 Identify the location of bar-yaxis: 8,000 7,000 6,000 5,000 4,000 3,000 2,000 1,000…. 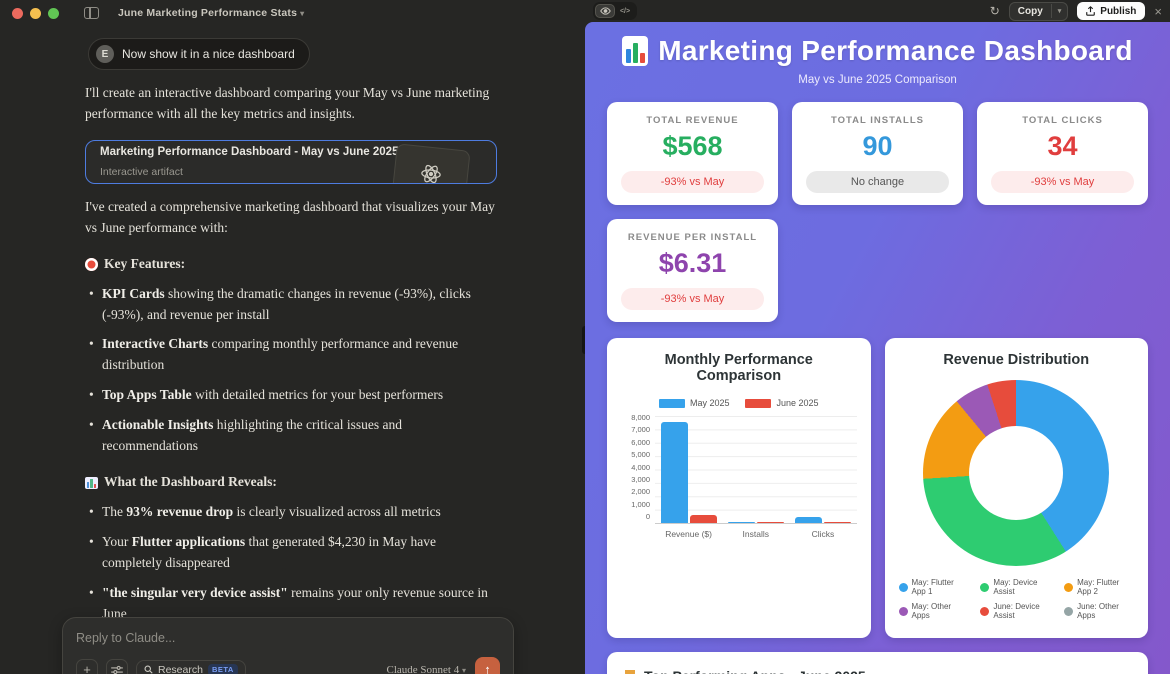
(640, 467).